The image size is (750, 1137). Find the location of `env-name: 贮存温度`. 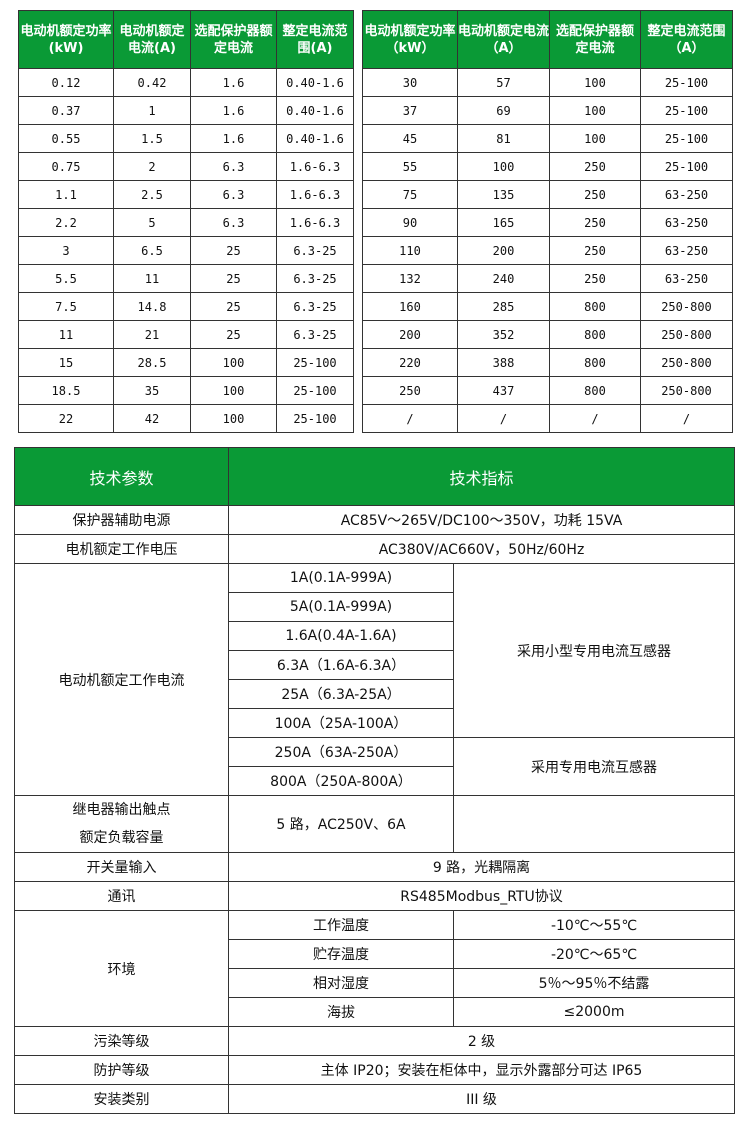

env-name: 贮存温度 is located at coordinates (341, 954).